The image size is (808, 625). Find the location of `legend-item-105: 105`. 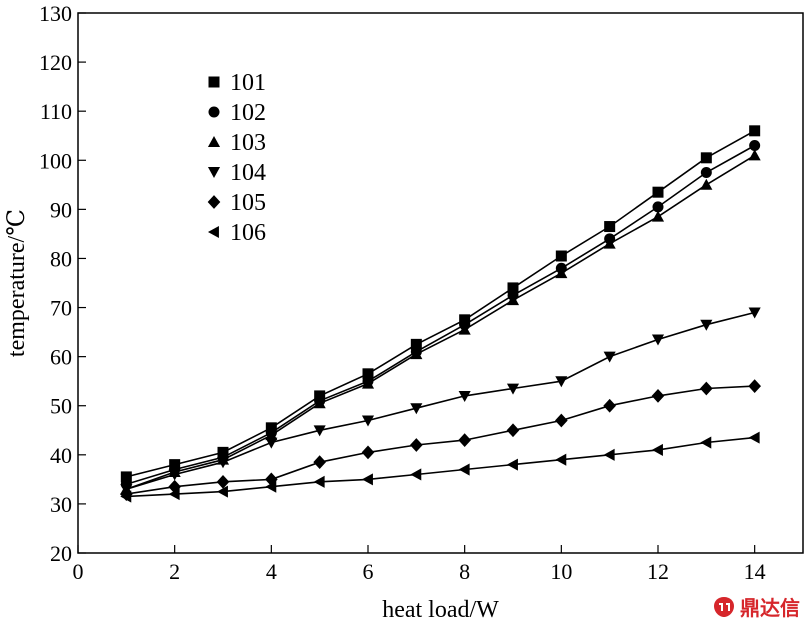

legend-item-105: 105 is located at coordinates (236, 203).